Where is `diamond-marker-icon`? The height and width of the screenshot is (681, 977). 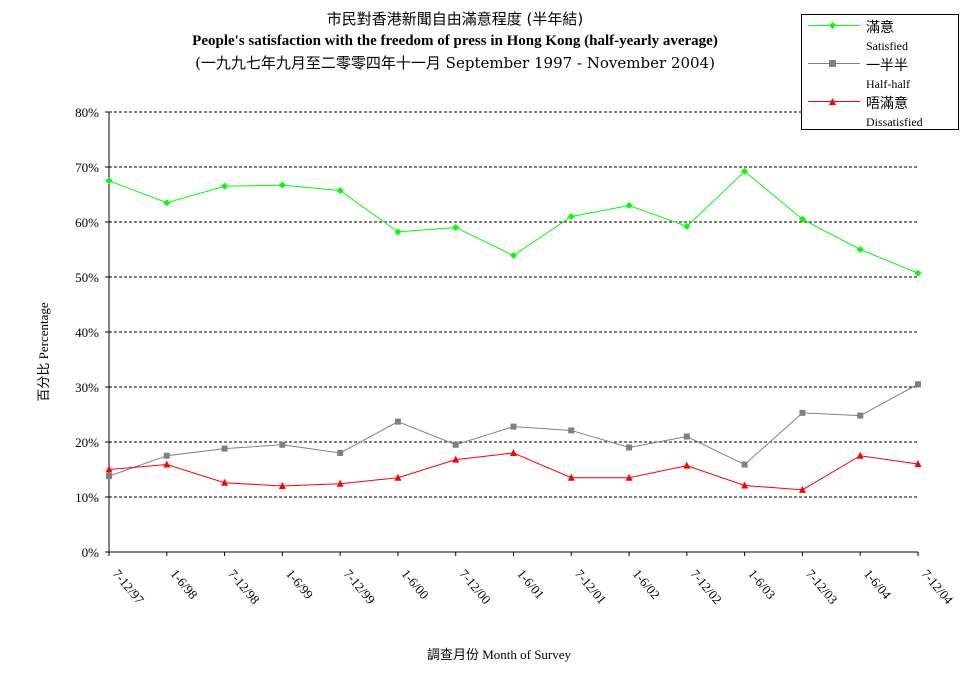 diamond-marker-icon is located at coordinates (832, 25).